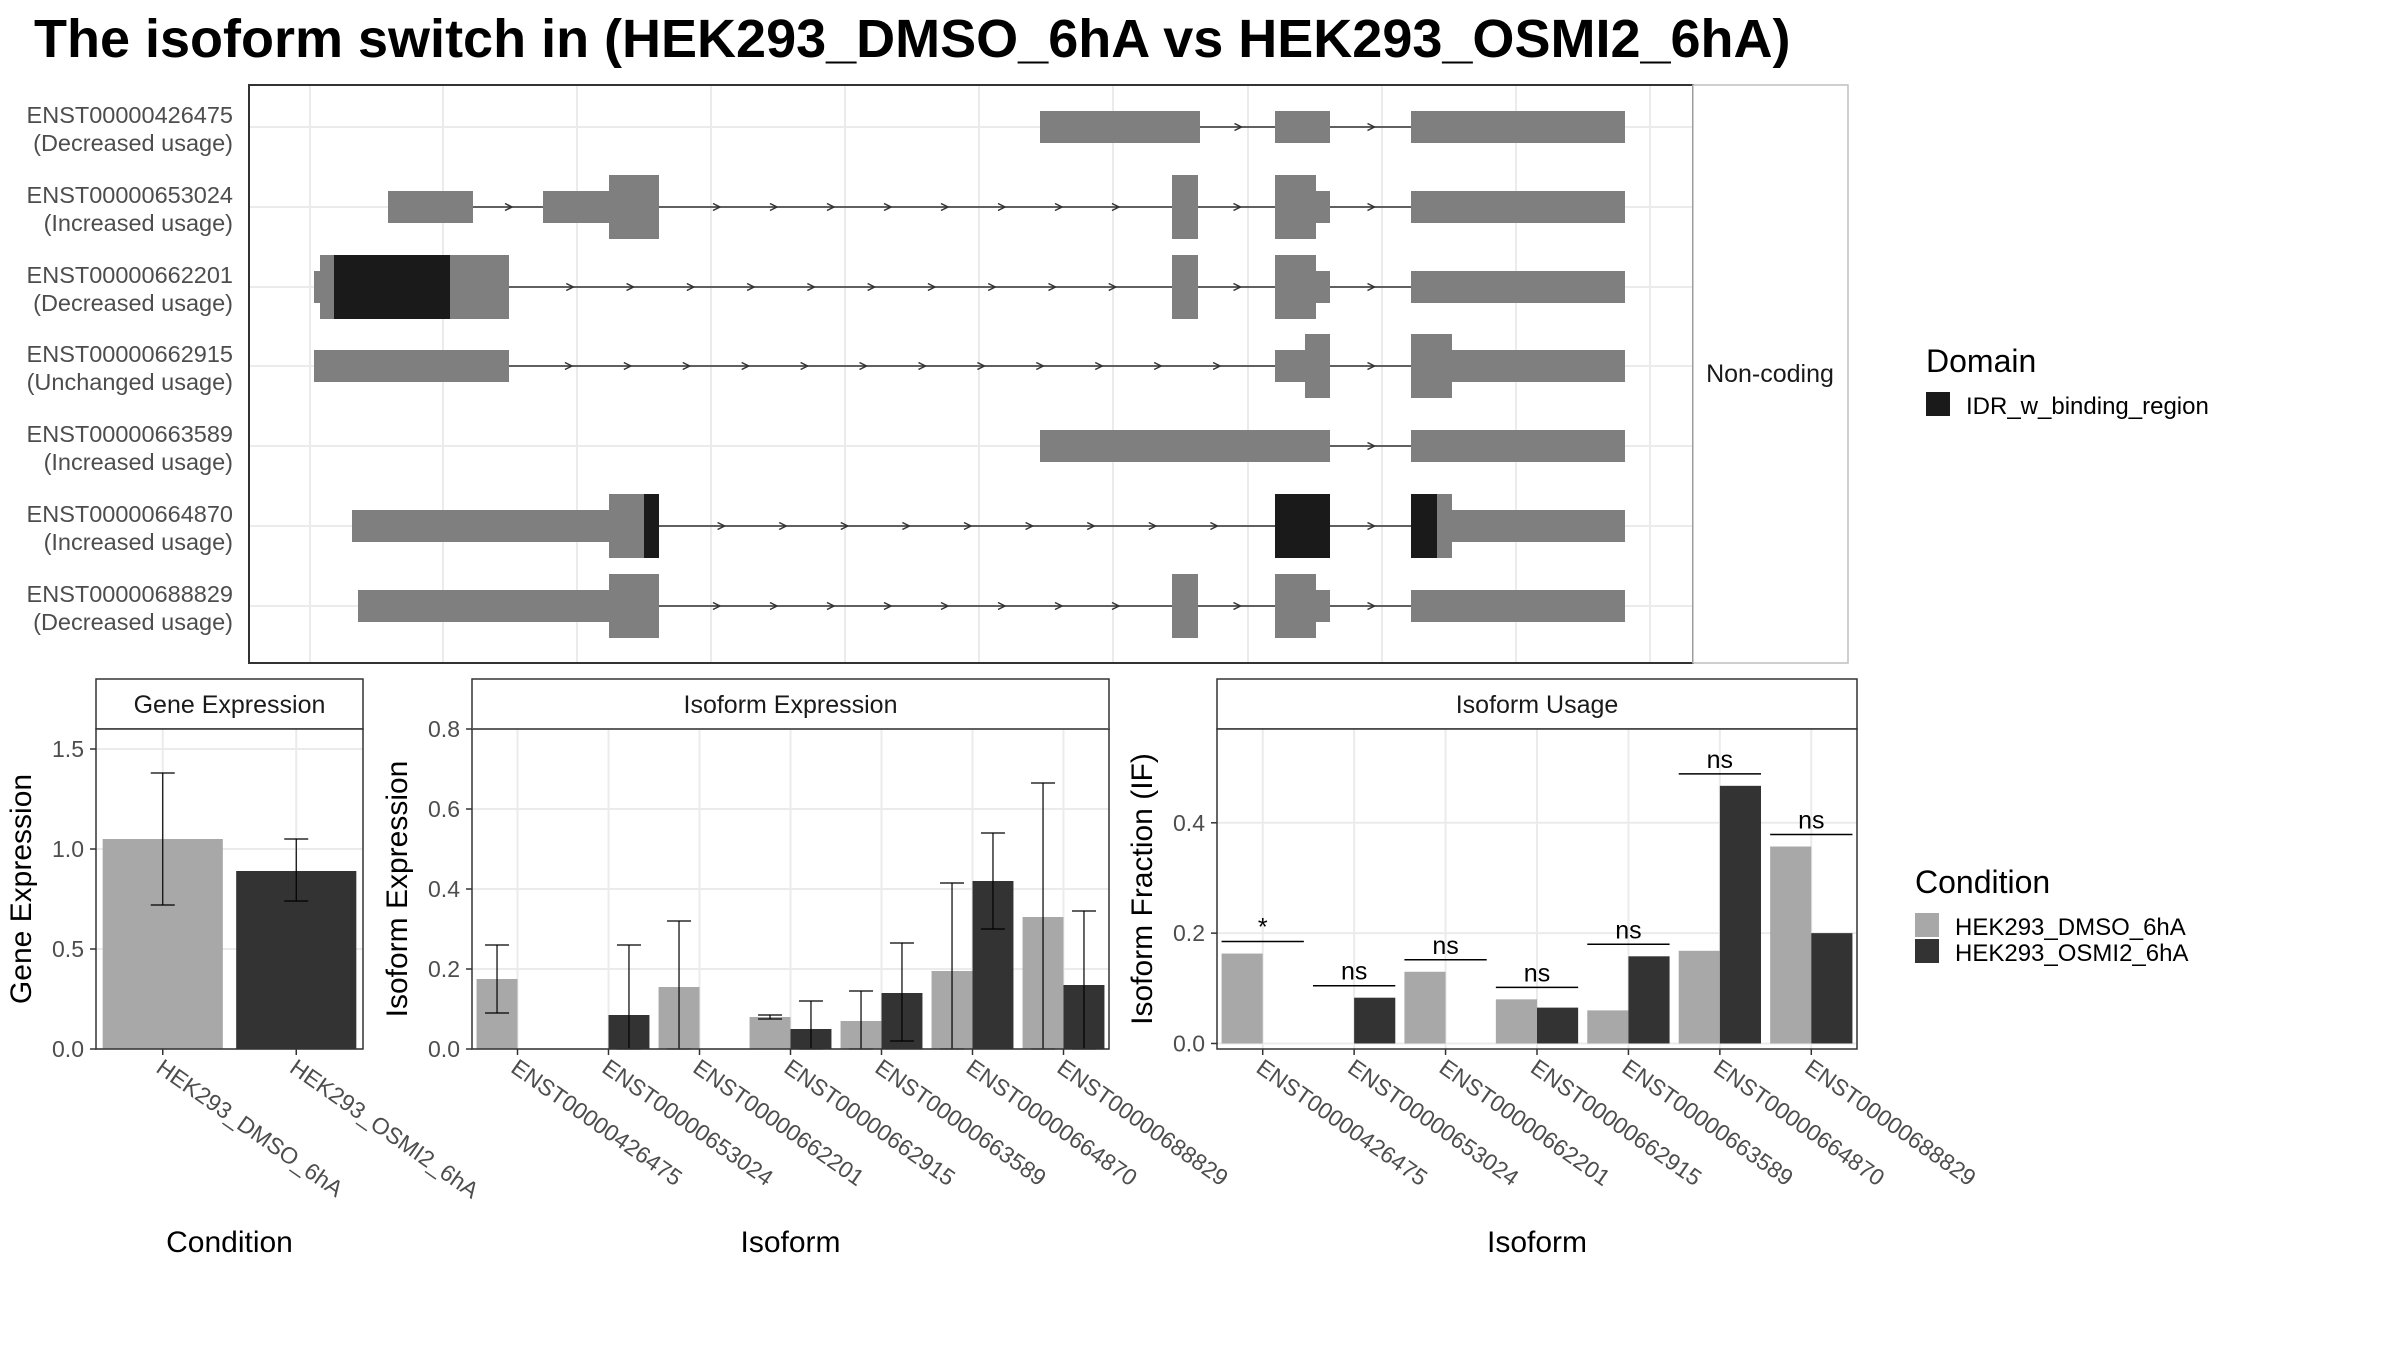 Image resolution: width=2400 pixels, height=1350 pixels. What do you see at coordinates (444, 729) in the screenshot?
I see `y-tick-label: 0.8` at bounding box center [444, 729].